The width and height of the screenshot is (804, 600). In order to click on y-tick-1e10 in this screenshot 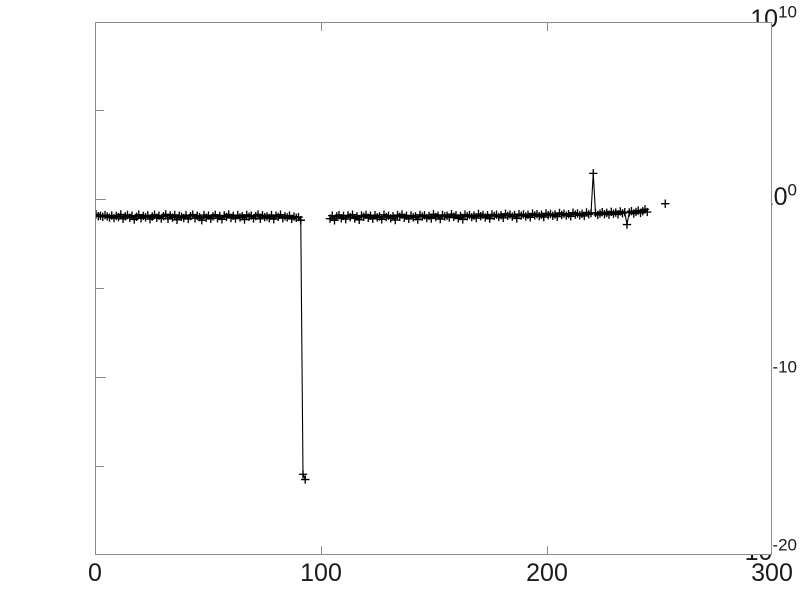, I will do `click(100, 22)`.